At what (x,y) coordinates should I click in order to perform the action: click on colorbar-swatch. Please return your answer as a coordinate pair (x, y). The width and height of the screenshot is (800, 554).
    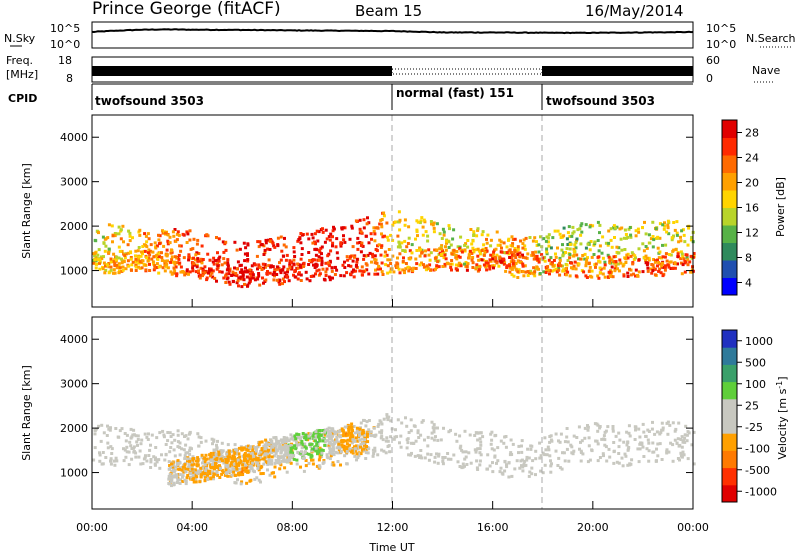
    Looking at the image, I should click on (729, 356).